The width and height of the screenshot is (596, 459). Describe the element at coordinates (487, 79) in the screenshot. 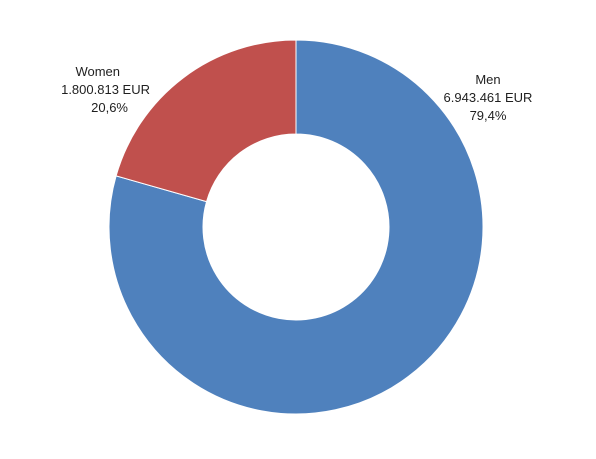

I see `slice-label-men-name: Men` at that location.